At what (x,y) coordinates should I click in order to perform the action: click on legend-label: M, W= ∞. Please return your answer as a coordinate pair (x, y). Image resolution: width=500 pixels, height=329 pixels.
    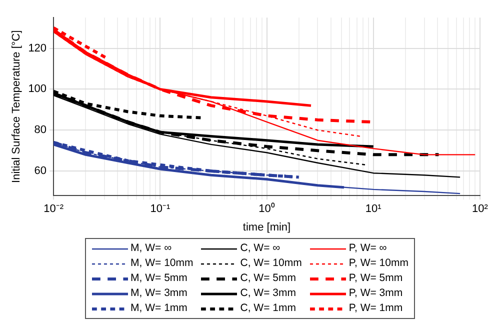
    Looking at the image, I should click on (151, 248).